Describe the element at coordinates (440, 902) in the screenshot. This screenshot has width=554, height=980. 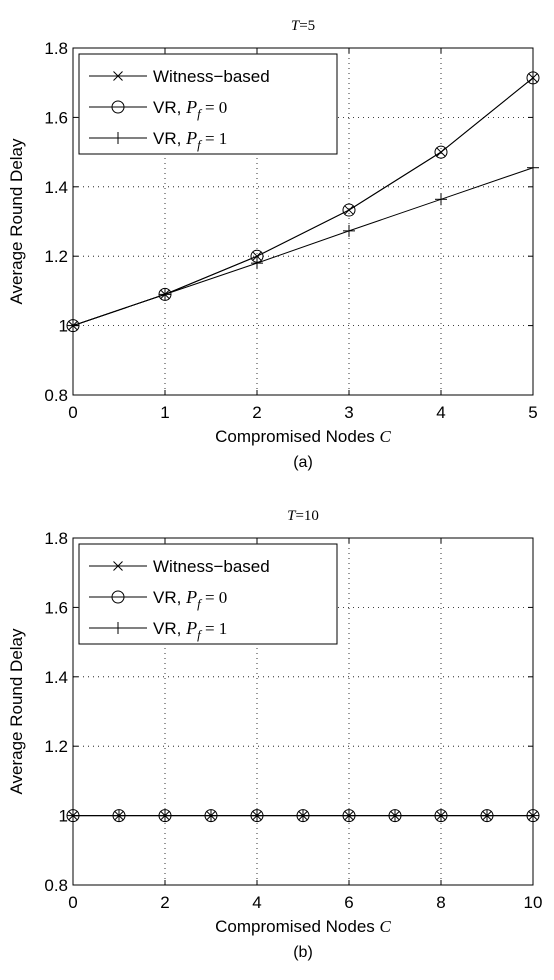
I see `x-tick-label: 8` at that location.